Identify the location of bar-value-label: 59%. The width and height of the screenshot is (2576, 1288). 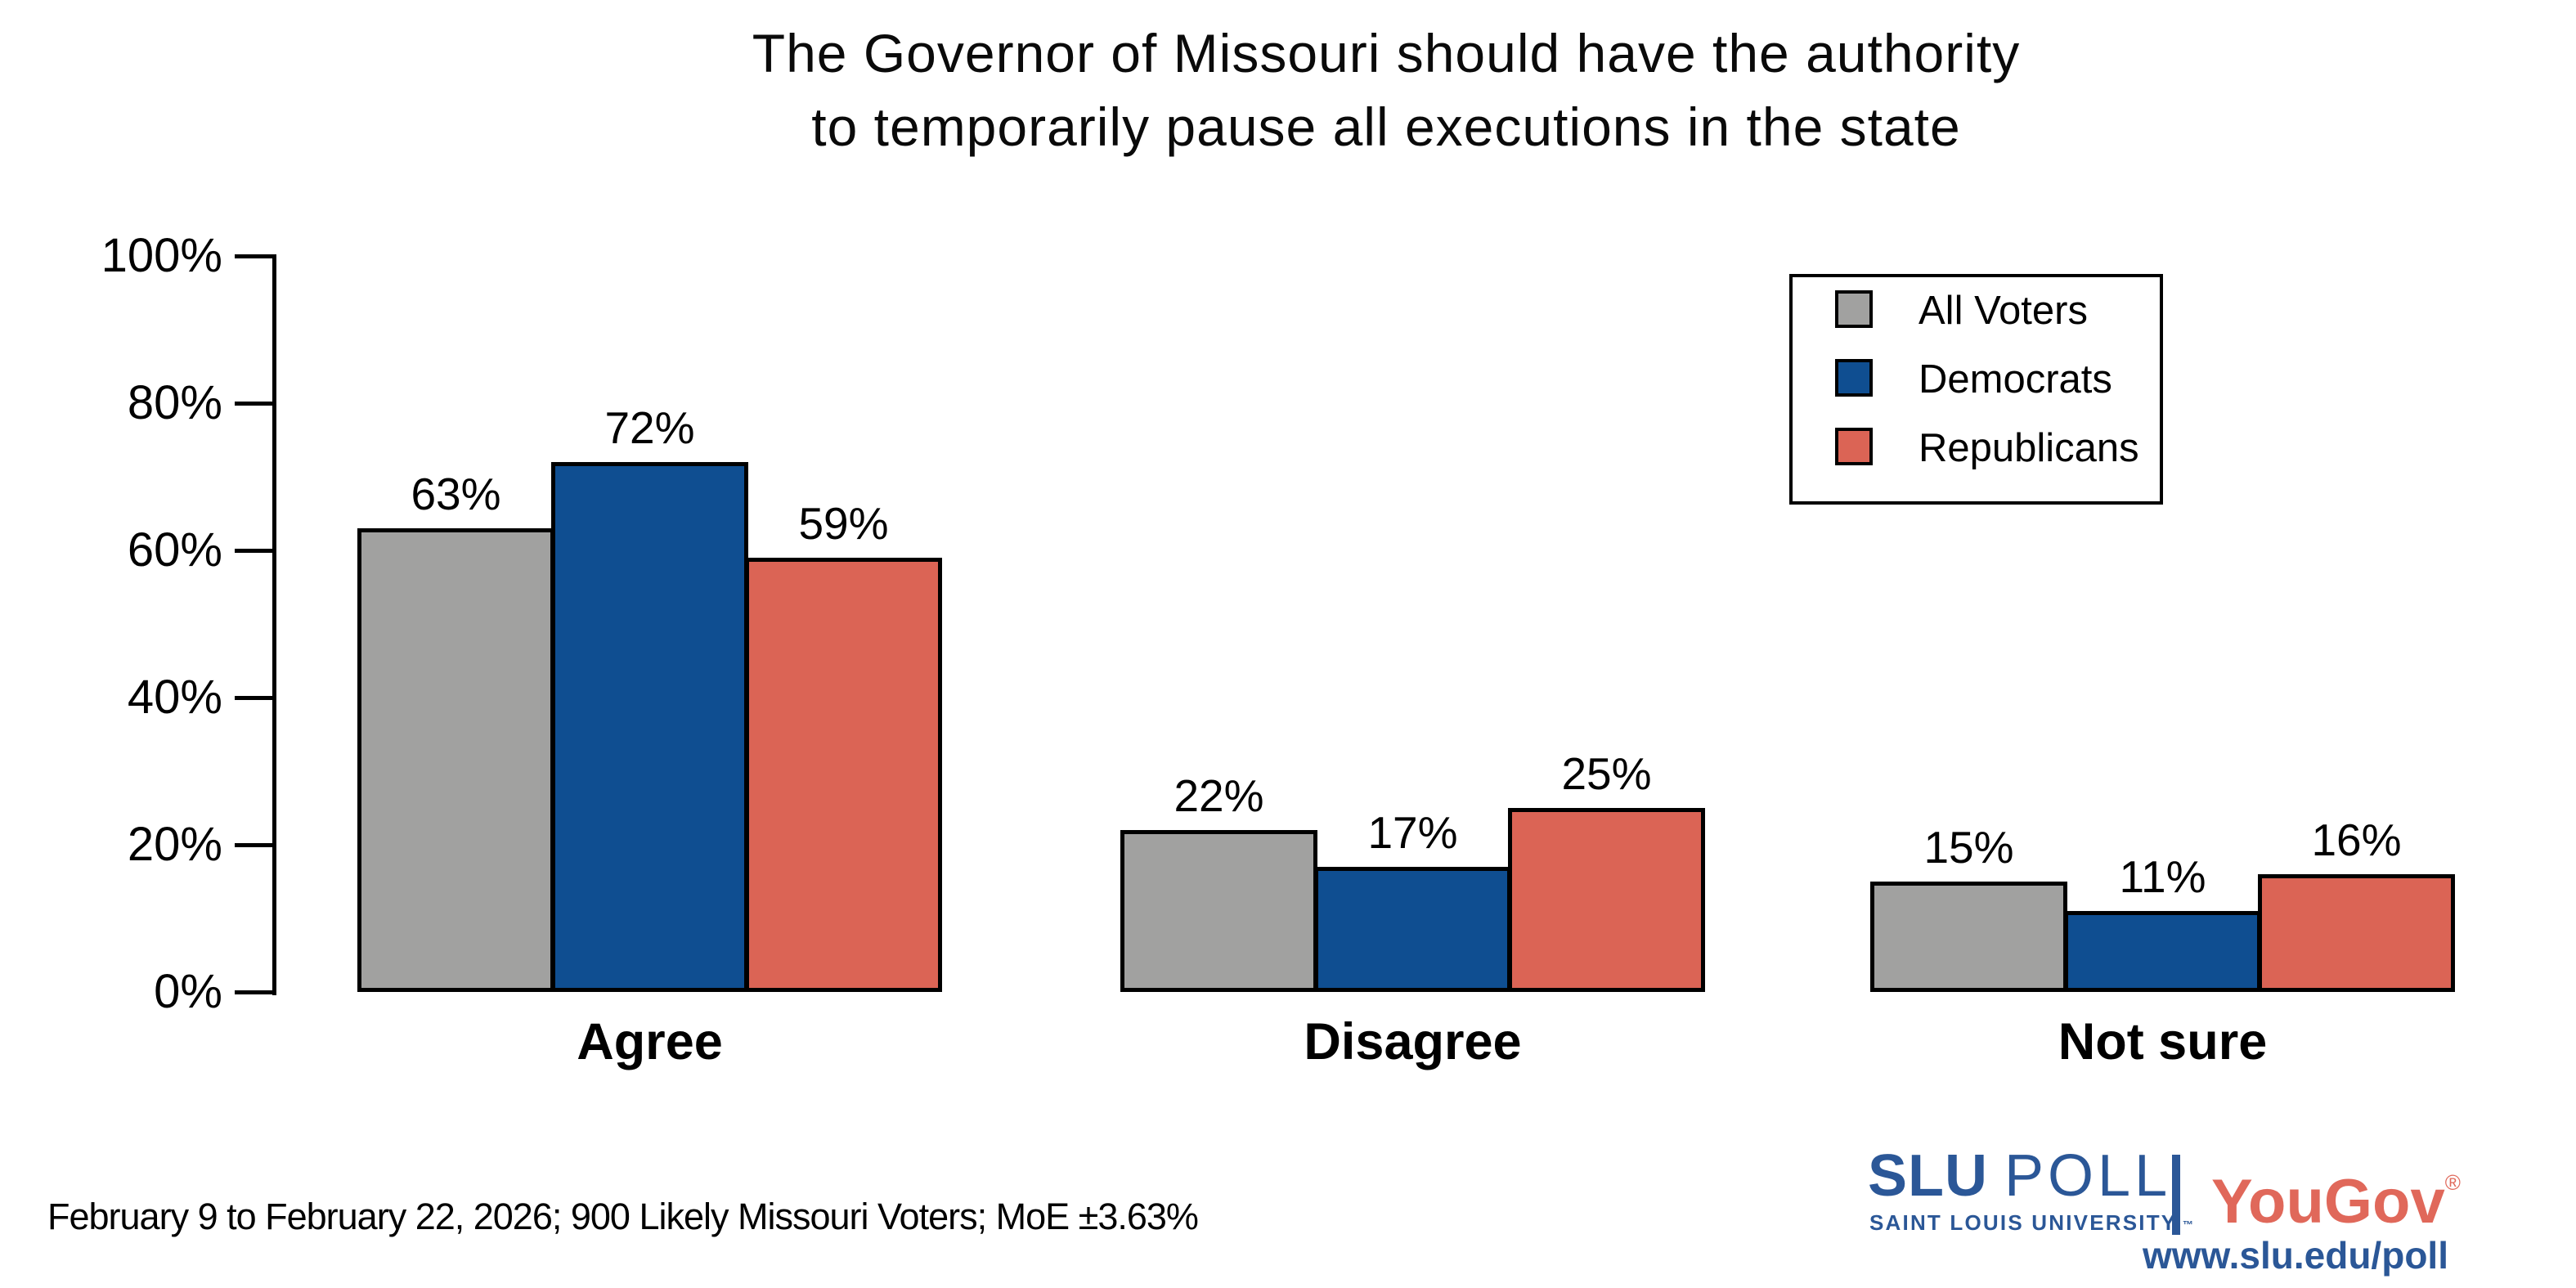
(843, 523).